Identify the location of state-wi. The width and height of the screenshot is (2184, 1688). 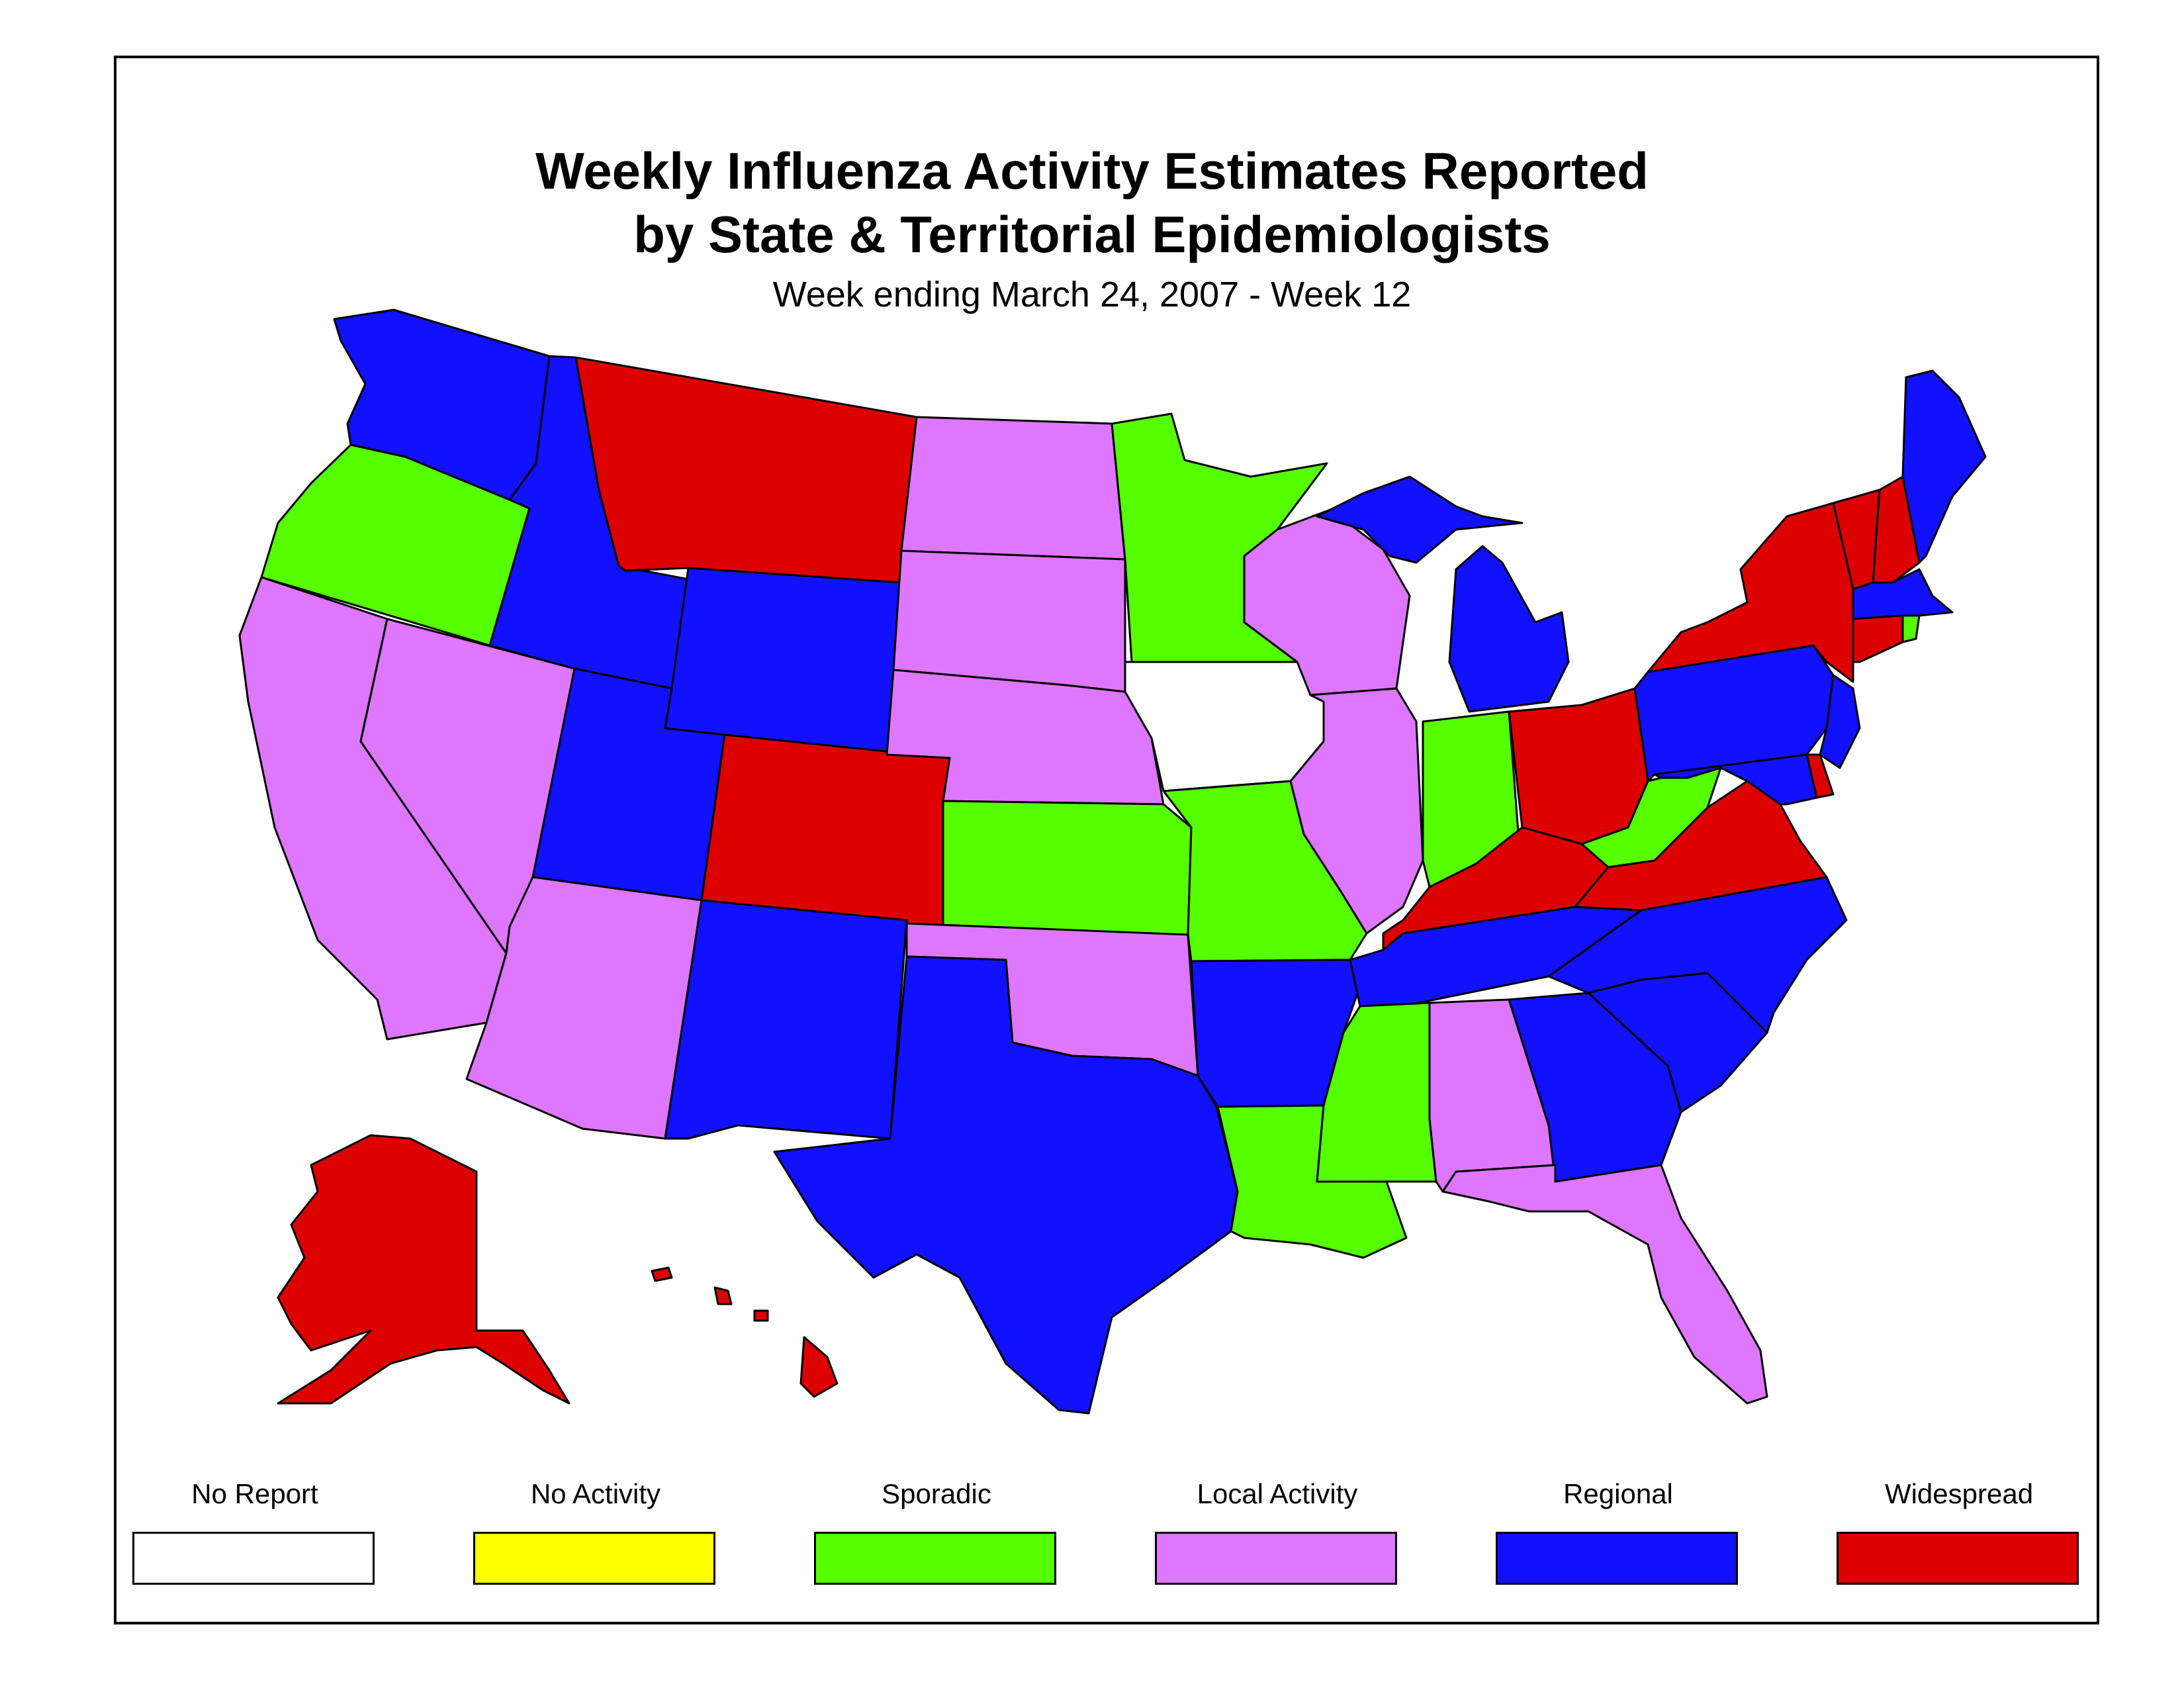
(1327, 602).